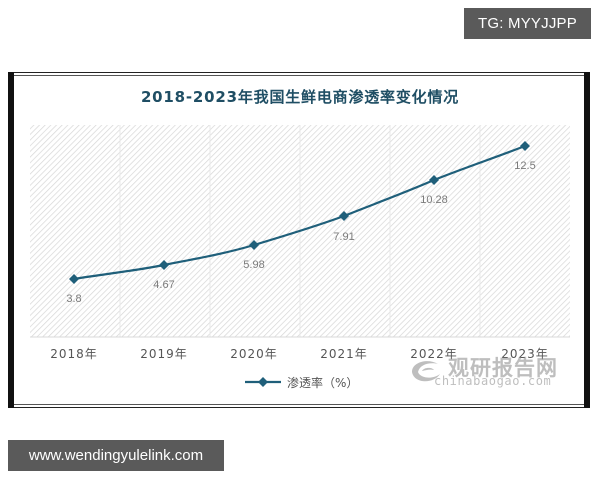 The width and height of the screenshot is (600, 480). I want to click on data-label: 10.28, so click(434, 200).